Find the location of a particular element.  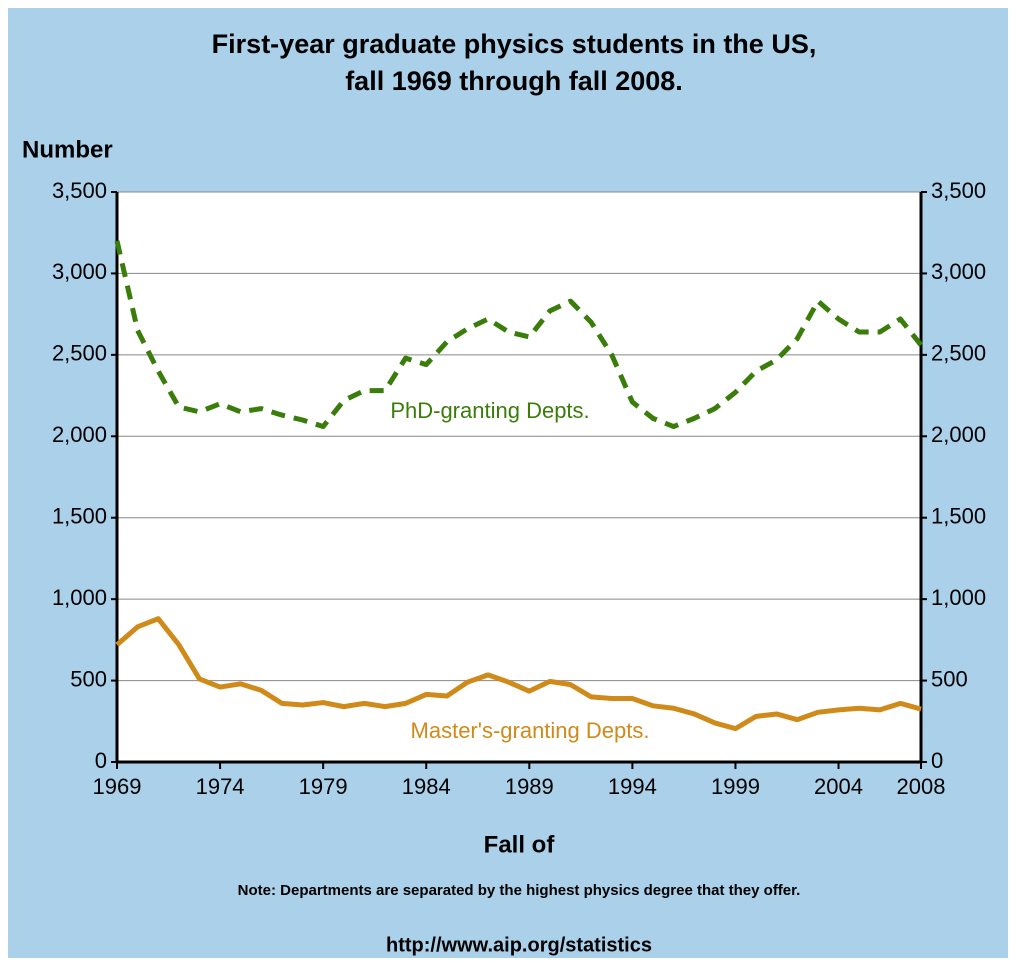

x-tick-label: 1994 is located at coordinates (632, 786).